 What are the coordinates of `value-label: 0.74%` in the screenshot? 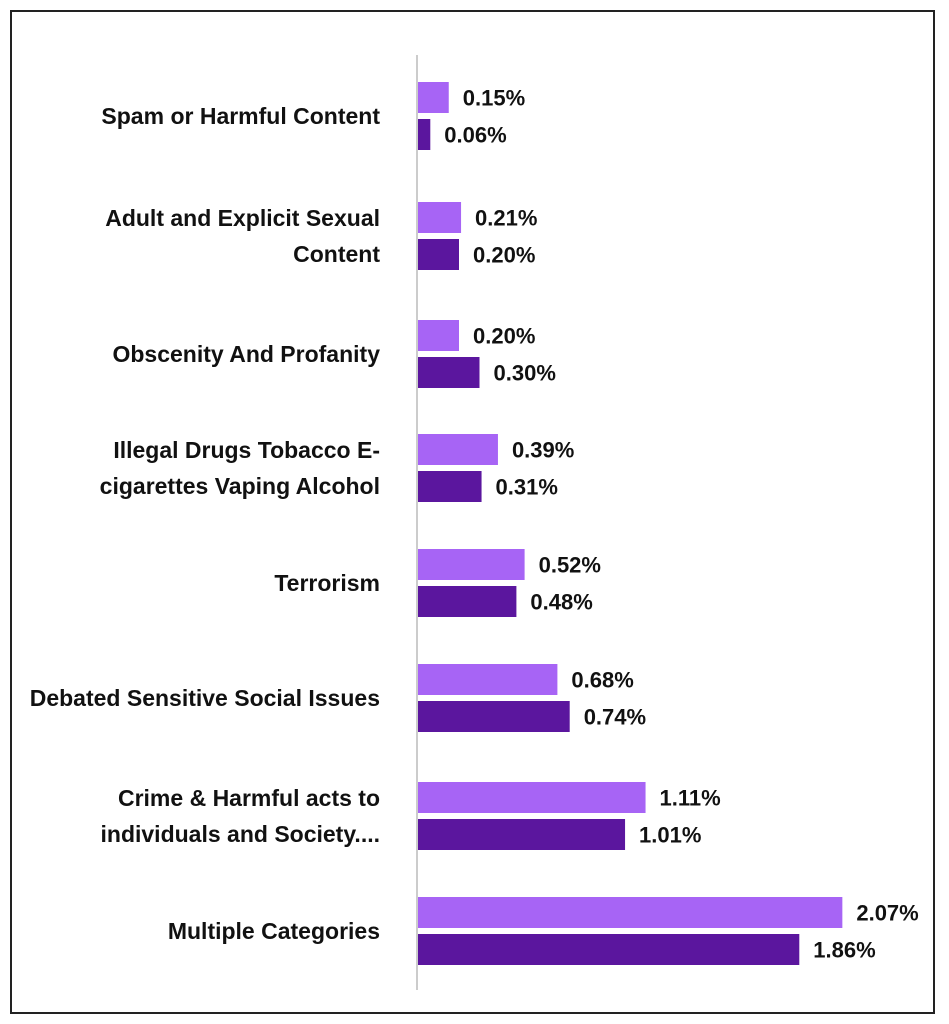 It's located at (615, 717).